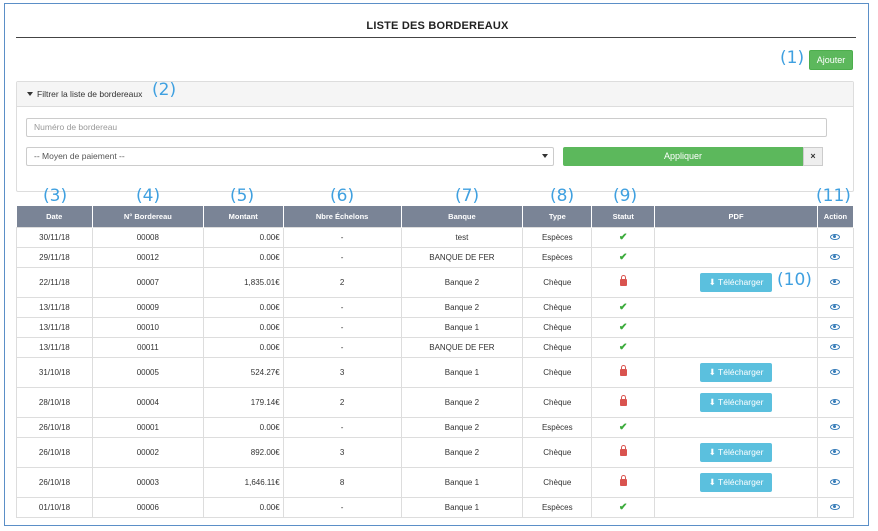 The image size is (878, 531). Describe the element at coordinates (54, 282) in the screenshot. I see `cell-date: 22/11/18` at that location.